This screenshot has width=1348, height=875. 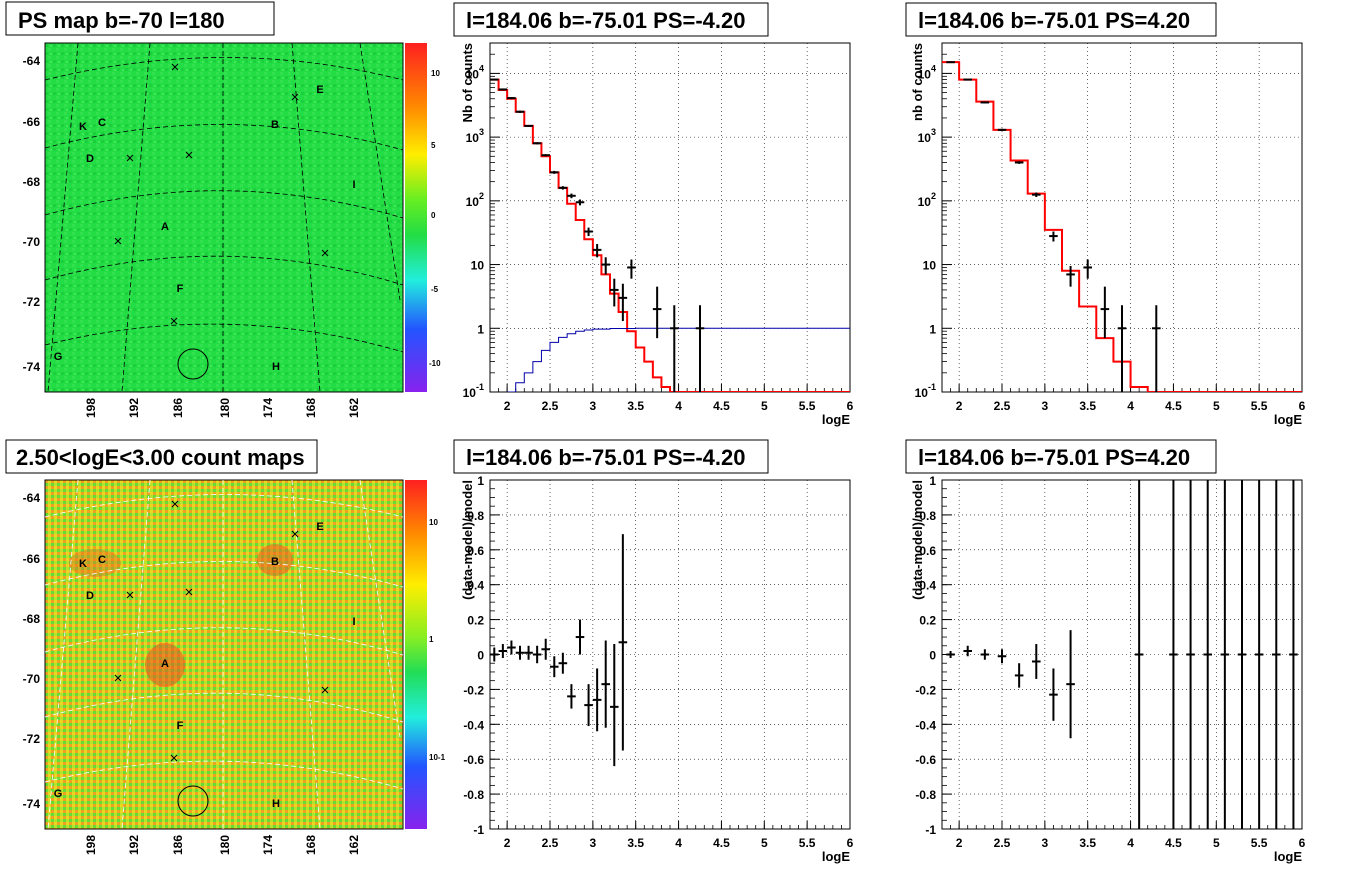 What do you see at coordinates (225, 845) in the screenshot?
I see `cnt-x-tick: 180` at bounding box center [225, 845].